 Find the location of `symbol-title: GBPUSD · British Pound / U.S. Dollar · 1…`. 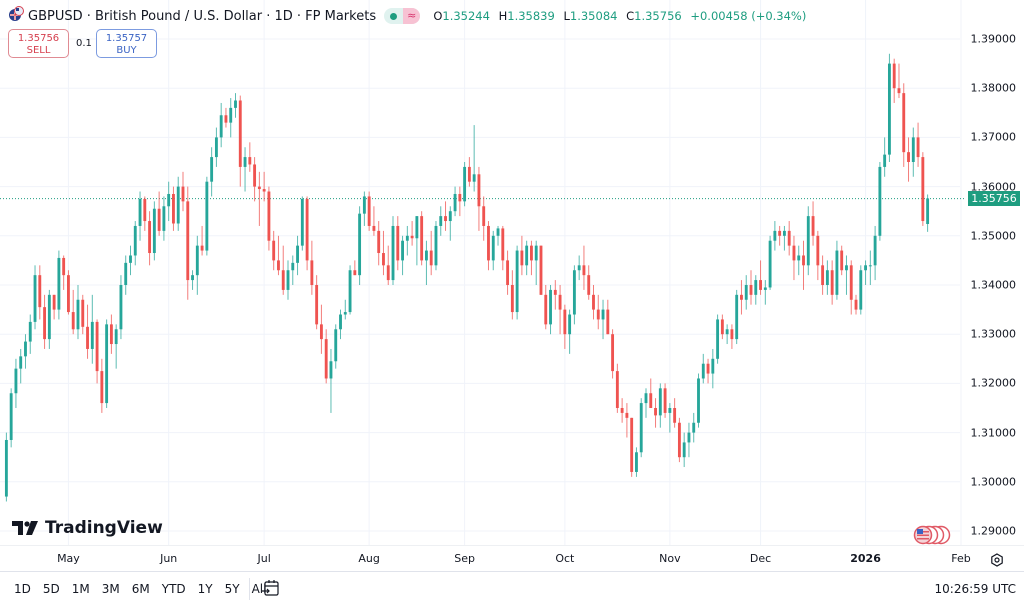

symbol-title: GBPUSD · British Pound / U.S. Dollar · 1… is located at coordinates (202, 16).